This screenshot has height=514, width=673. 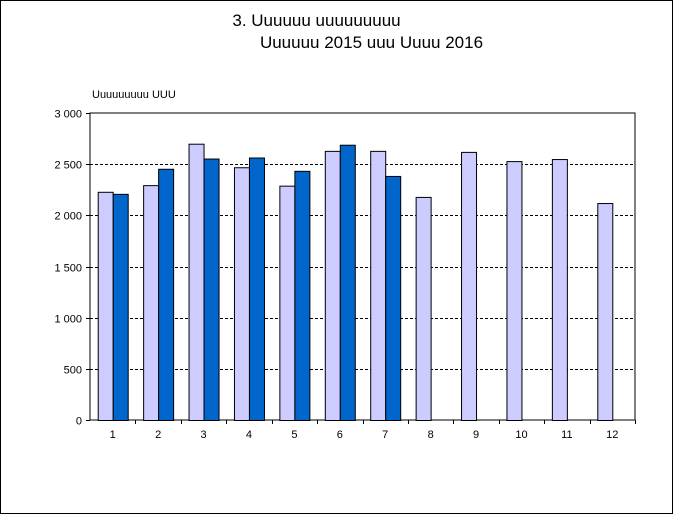 I want to click on x-axis-ticks: 1 2 3 4 5 6 7 8 9 10 11 12, so click(x=373, y=430).